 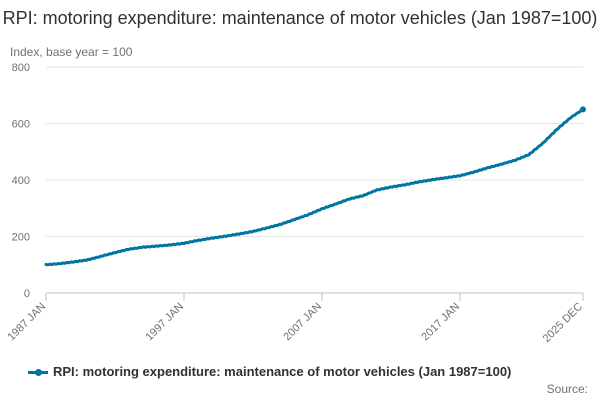 What do you see at coordinates (38, 372) in the screenshot?
I see `legend-line-marker` at bounding box center [38, 372].